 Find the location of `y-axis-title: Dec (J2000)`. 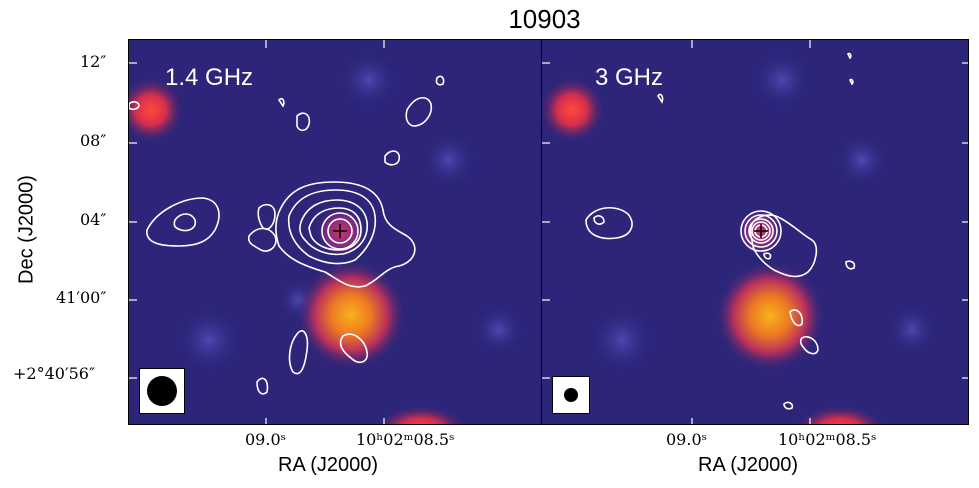

y-axis-title: Dec (J2000) is located at coordinates (26, 229).